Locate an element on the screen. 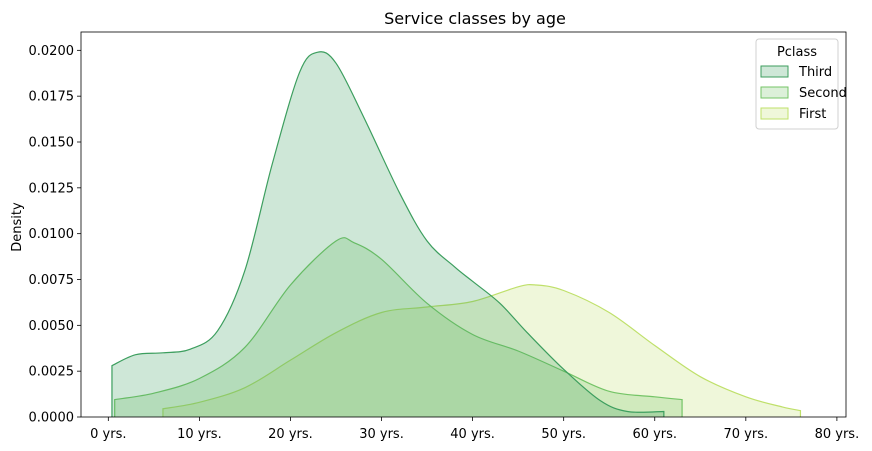 The image size is (872, 451). legend-box is located at coordinates (797, 84).